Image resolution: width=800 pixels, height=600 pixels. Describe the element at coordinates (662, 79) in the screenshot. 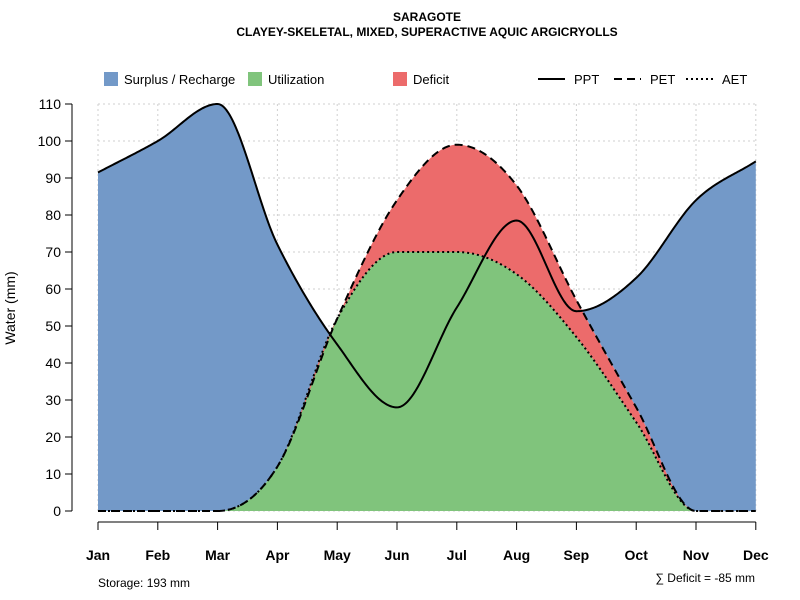

I see `legend-label: PET` at that location.